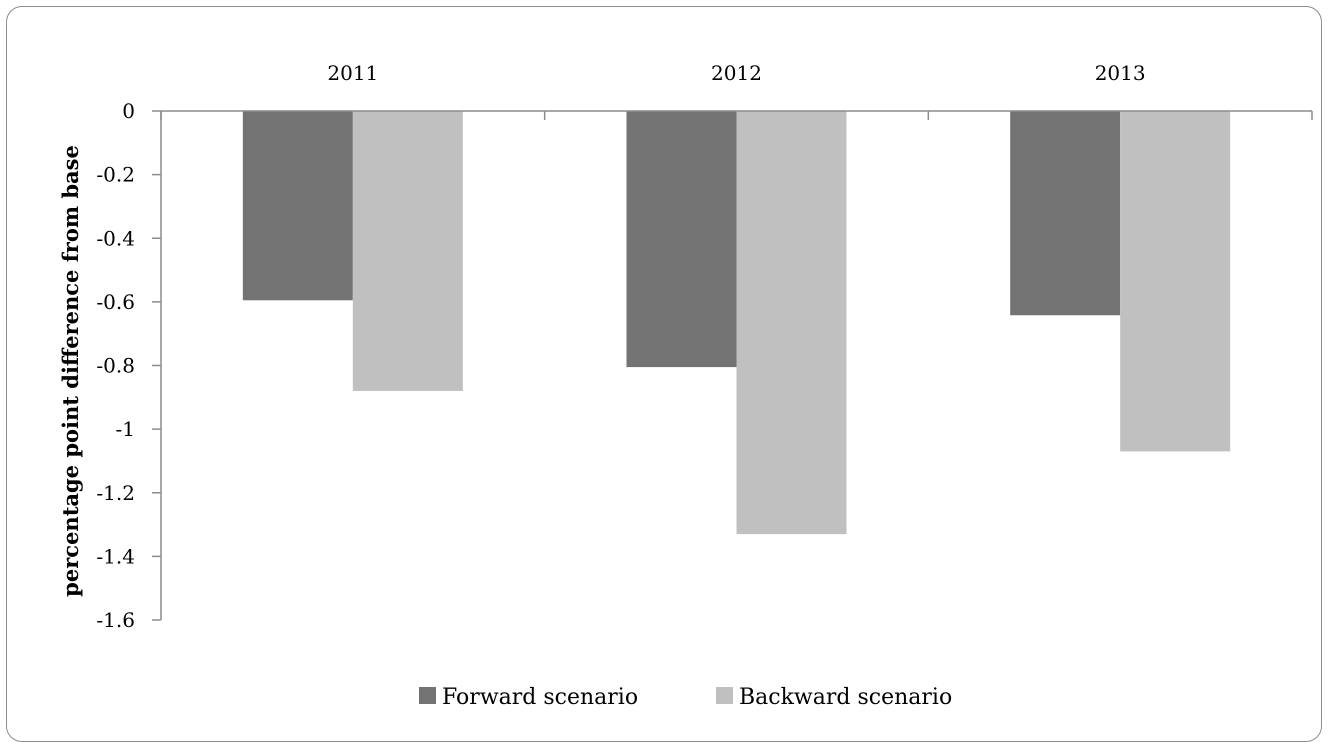  What do you see at coordinates (115, 366) in the screenshot?
I see `y-tick-label: -0.8` at bounding box center [115, 366].